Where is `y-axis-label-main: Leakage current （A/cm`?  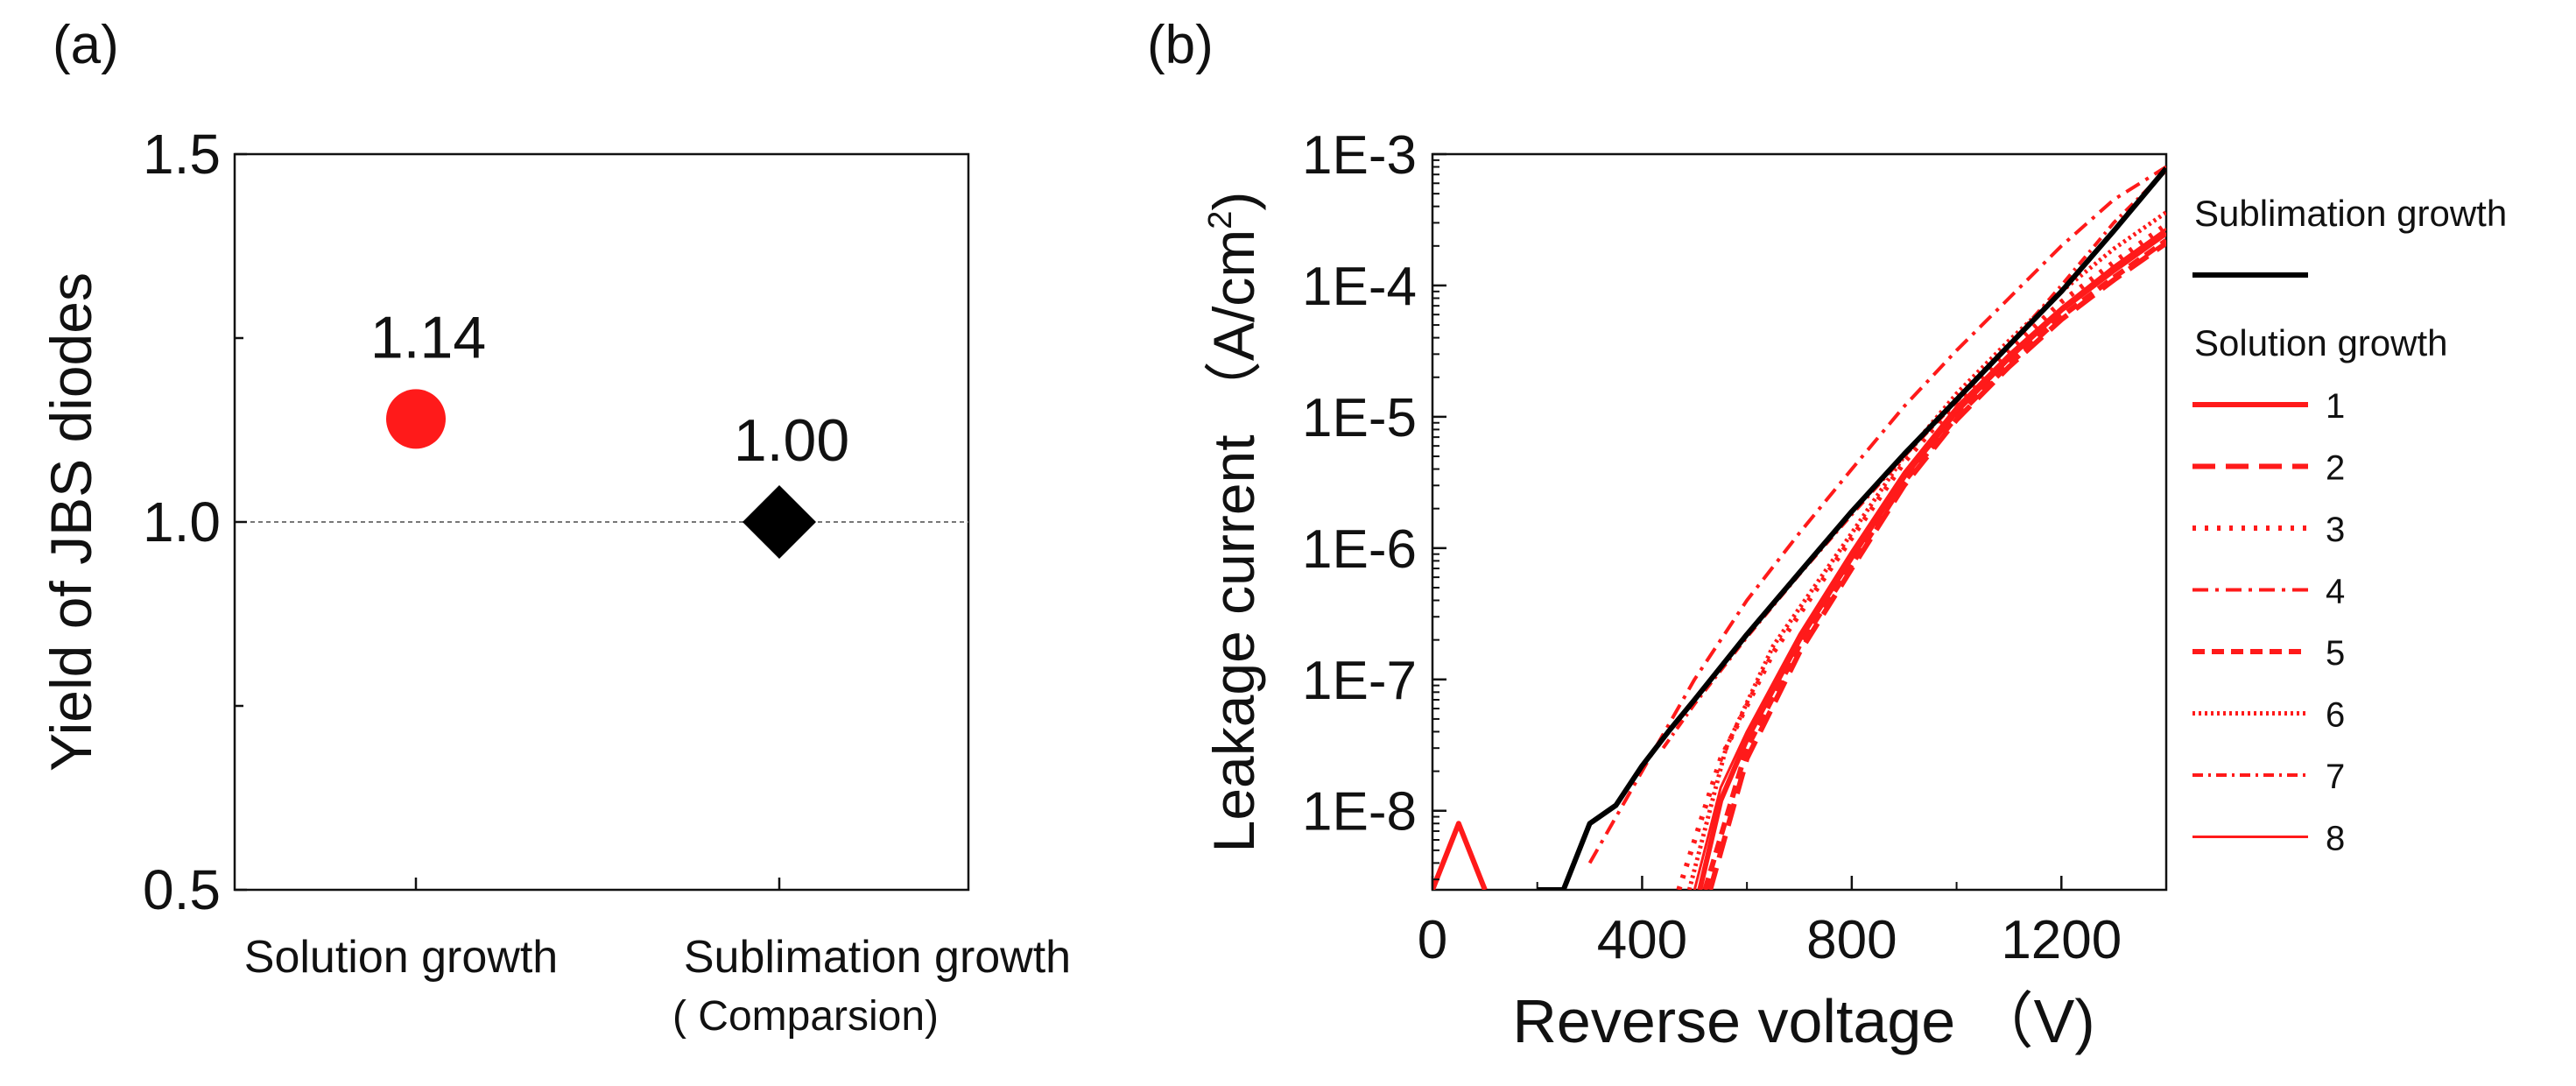
y-axis-label-main: Leakage current （A/cm is located at coordinates (1233, 541).